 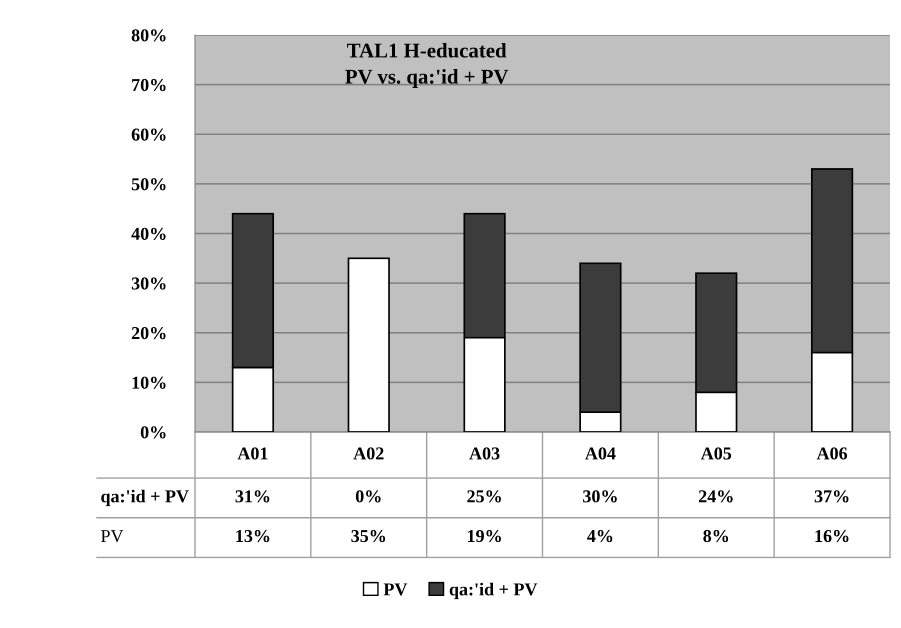 I want to click on legend-label: PV, so click(x=396, y=589).